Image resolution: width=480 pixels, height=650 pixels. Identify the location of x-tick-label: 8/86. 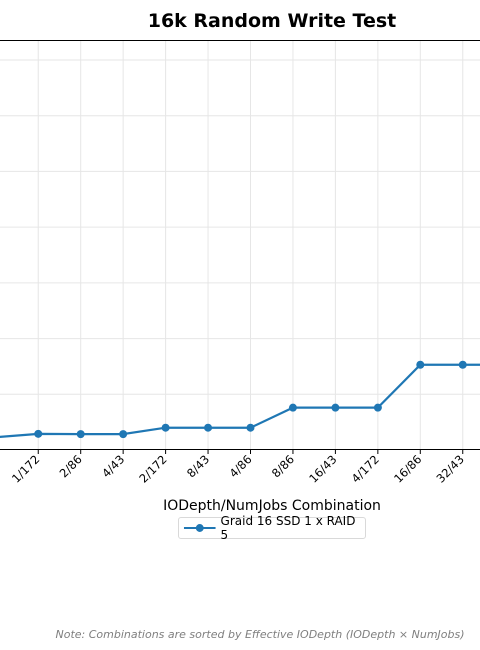
(283, 466).